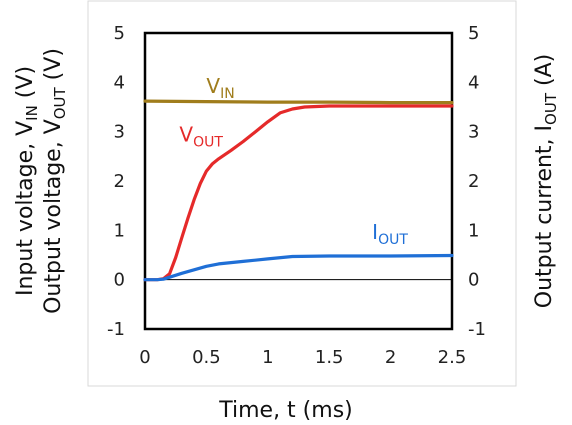  I want to click on y-left-ticks: -1 0 1 2 3 4 5, so click(116, 181).